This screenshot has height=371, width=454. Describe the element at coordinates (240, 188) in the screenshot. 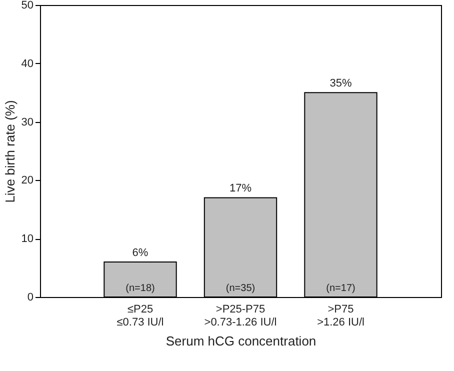

I see `data-label: 17%` at that location.